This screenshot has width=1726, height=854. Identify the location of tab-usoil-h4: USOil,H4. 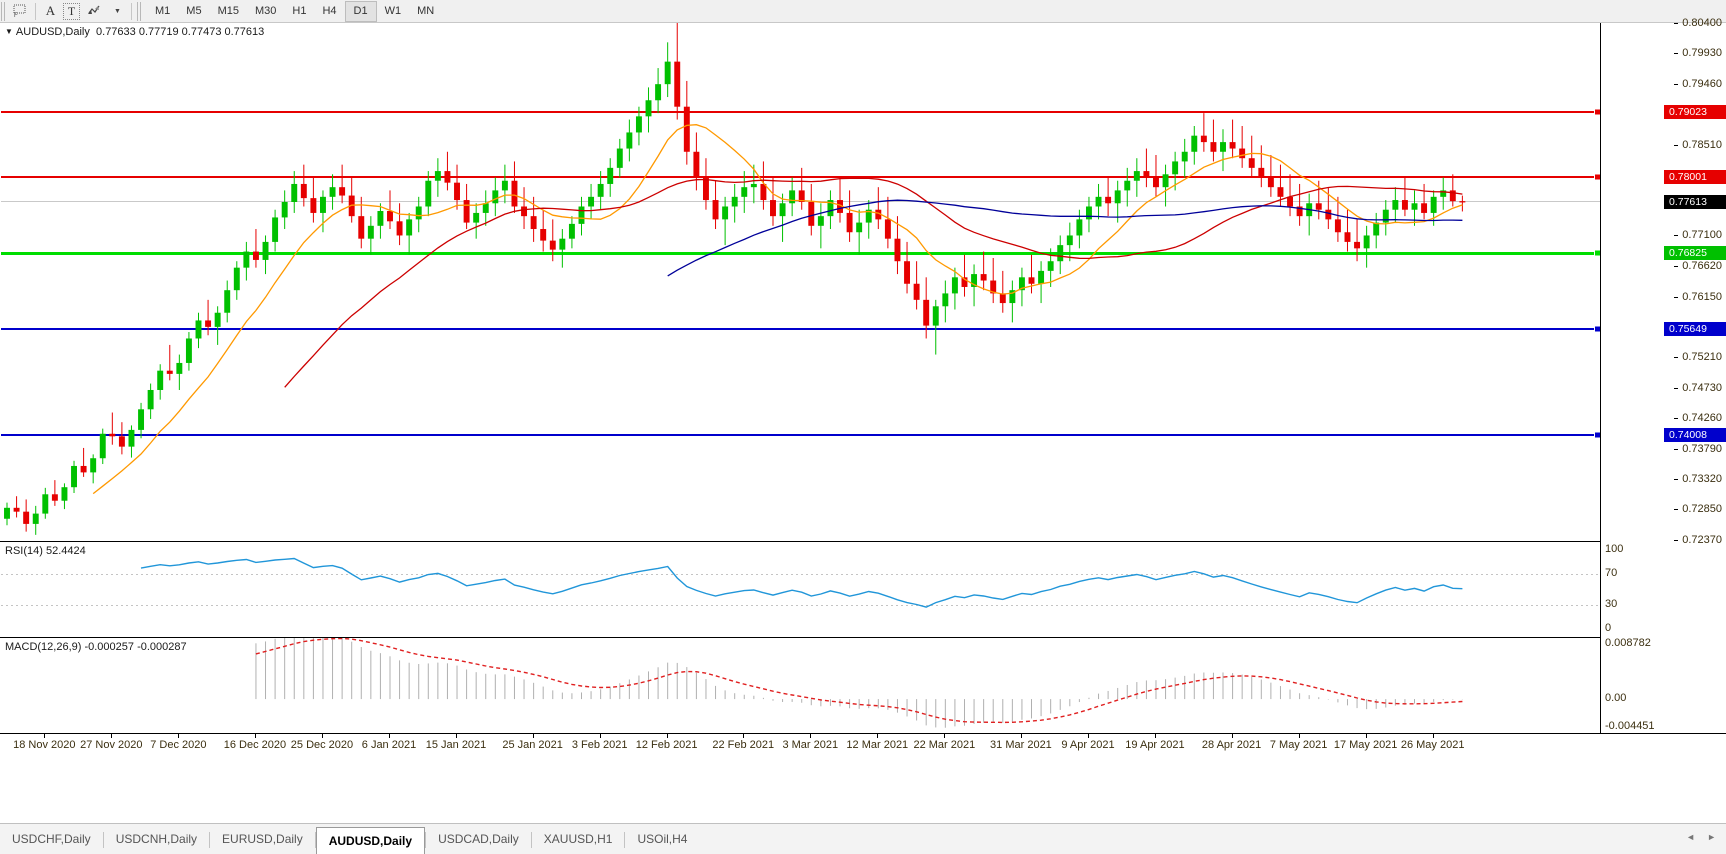
(662, 839).